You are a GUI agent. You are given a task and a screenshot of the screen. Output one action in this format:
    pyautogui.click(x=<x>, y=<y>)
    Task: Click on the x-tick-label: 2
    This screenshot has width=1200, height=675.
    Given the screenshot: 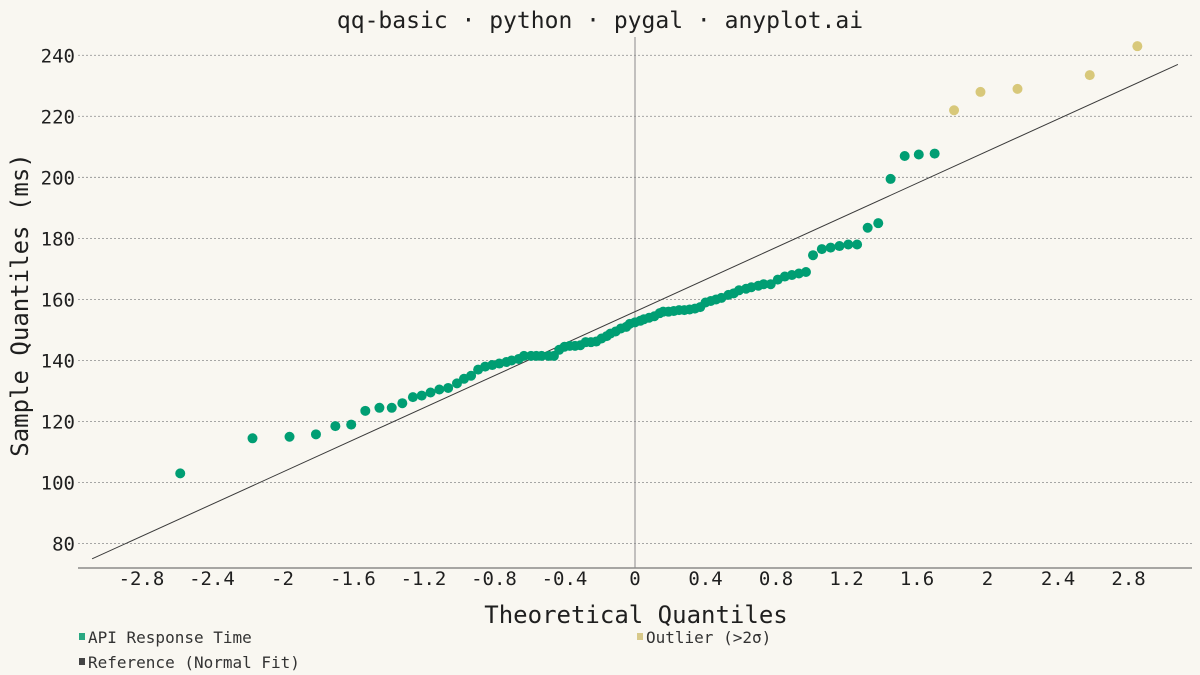 What is the action you would take?
    pyautogui.click(x=987, y=579)
    